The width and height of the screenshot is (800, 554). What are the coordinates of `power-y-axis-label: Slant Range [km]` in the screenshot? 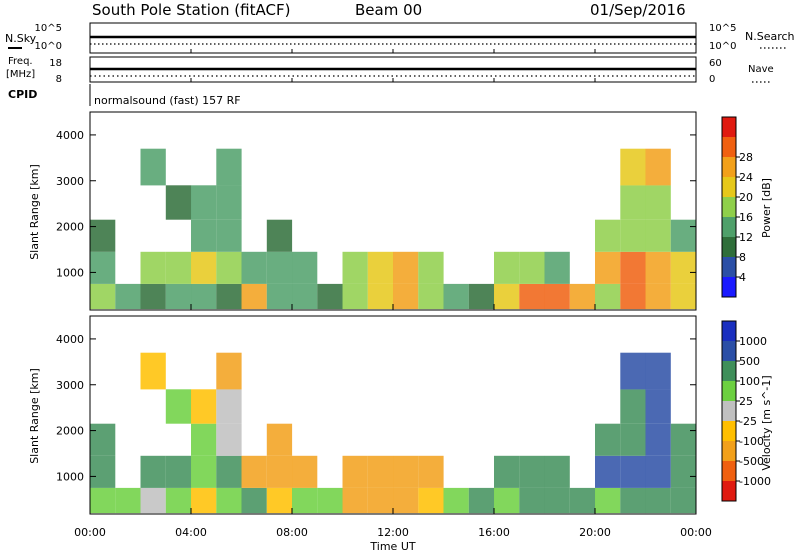 It's located at (34, 212).